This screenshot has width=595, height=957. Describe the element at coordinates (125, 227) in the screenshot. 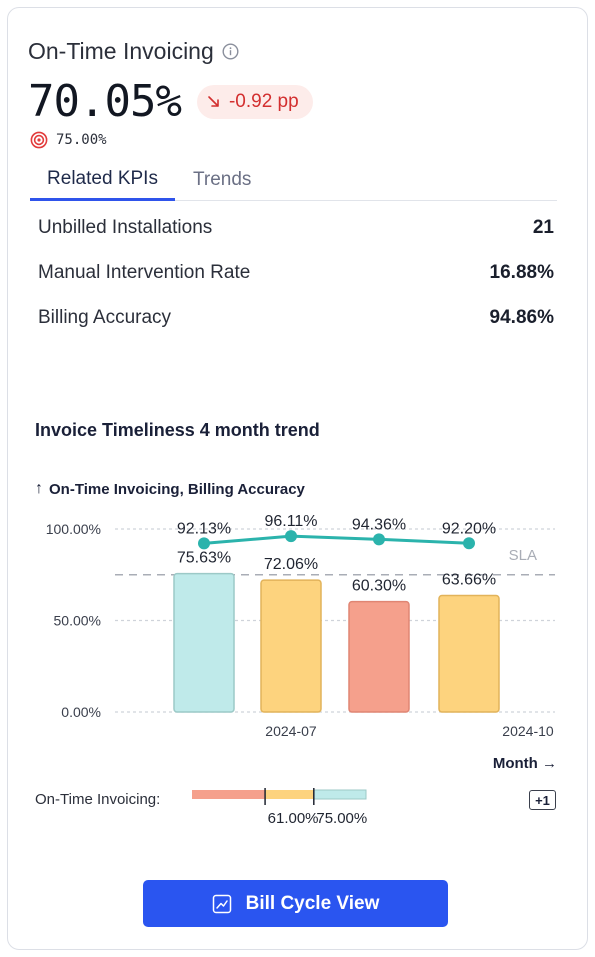

I see `kpi-row-label: Unbilled Installations` at that location.